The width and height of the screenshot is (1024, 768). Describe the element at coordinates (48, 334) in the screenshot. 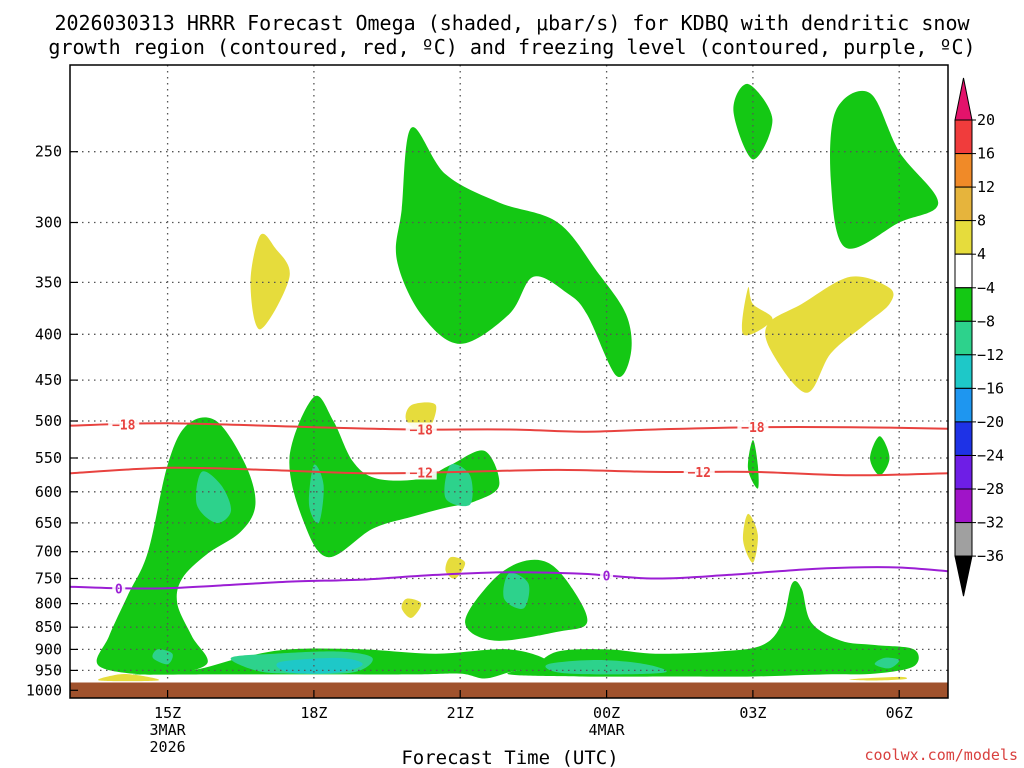

I see `y-tick-label-400: 400` at that location.